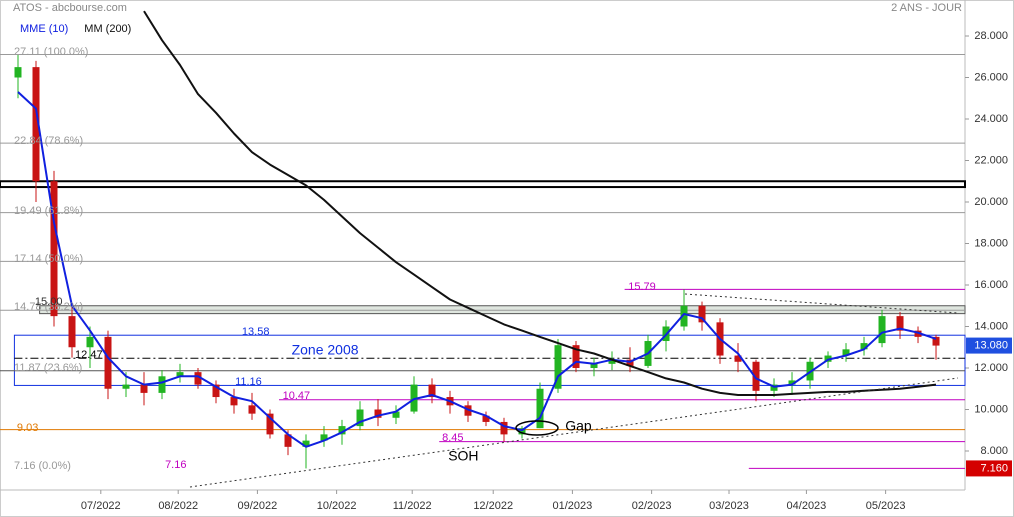  Describe the element at coordinates (48, 211) in the screenshot. I see `annotation: 19.49 (61.8%)` at that location.